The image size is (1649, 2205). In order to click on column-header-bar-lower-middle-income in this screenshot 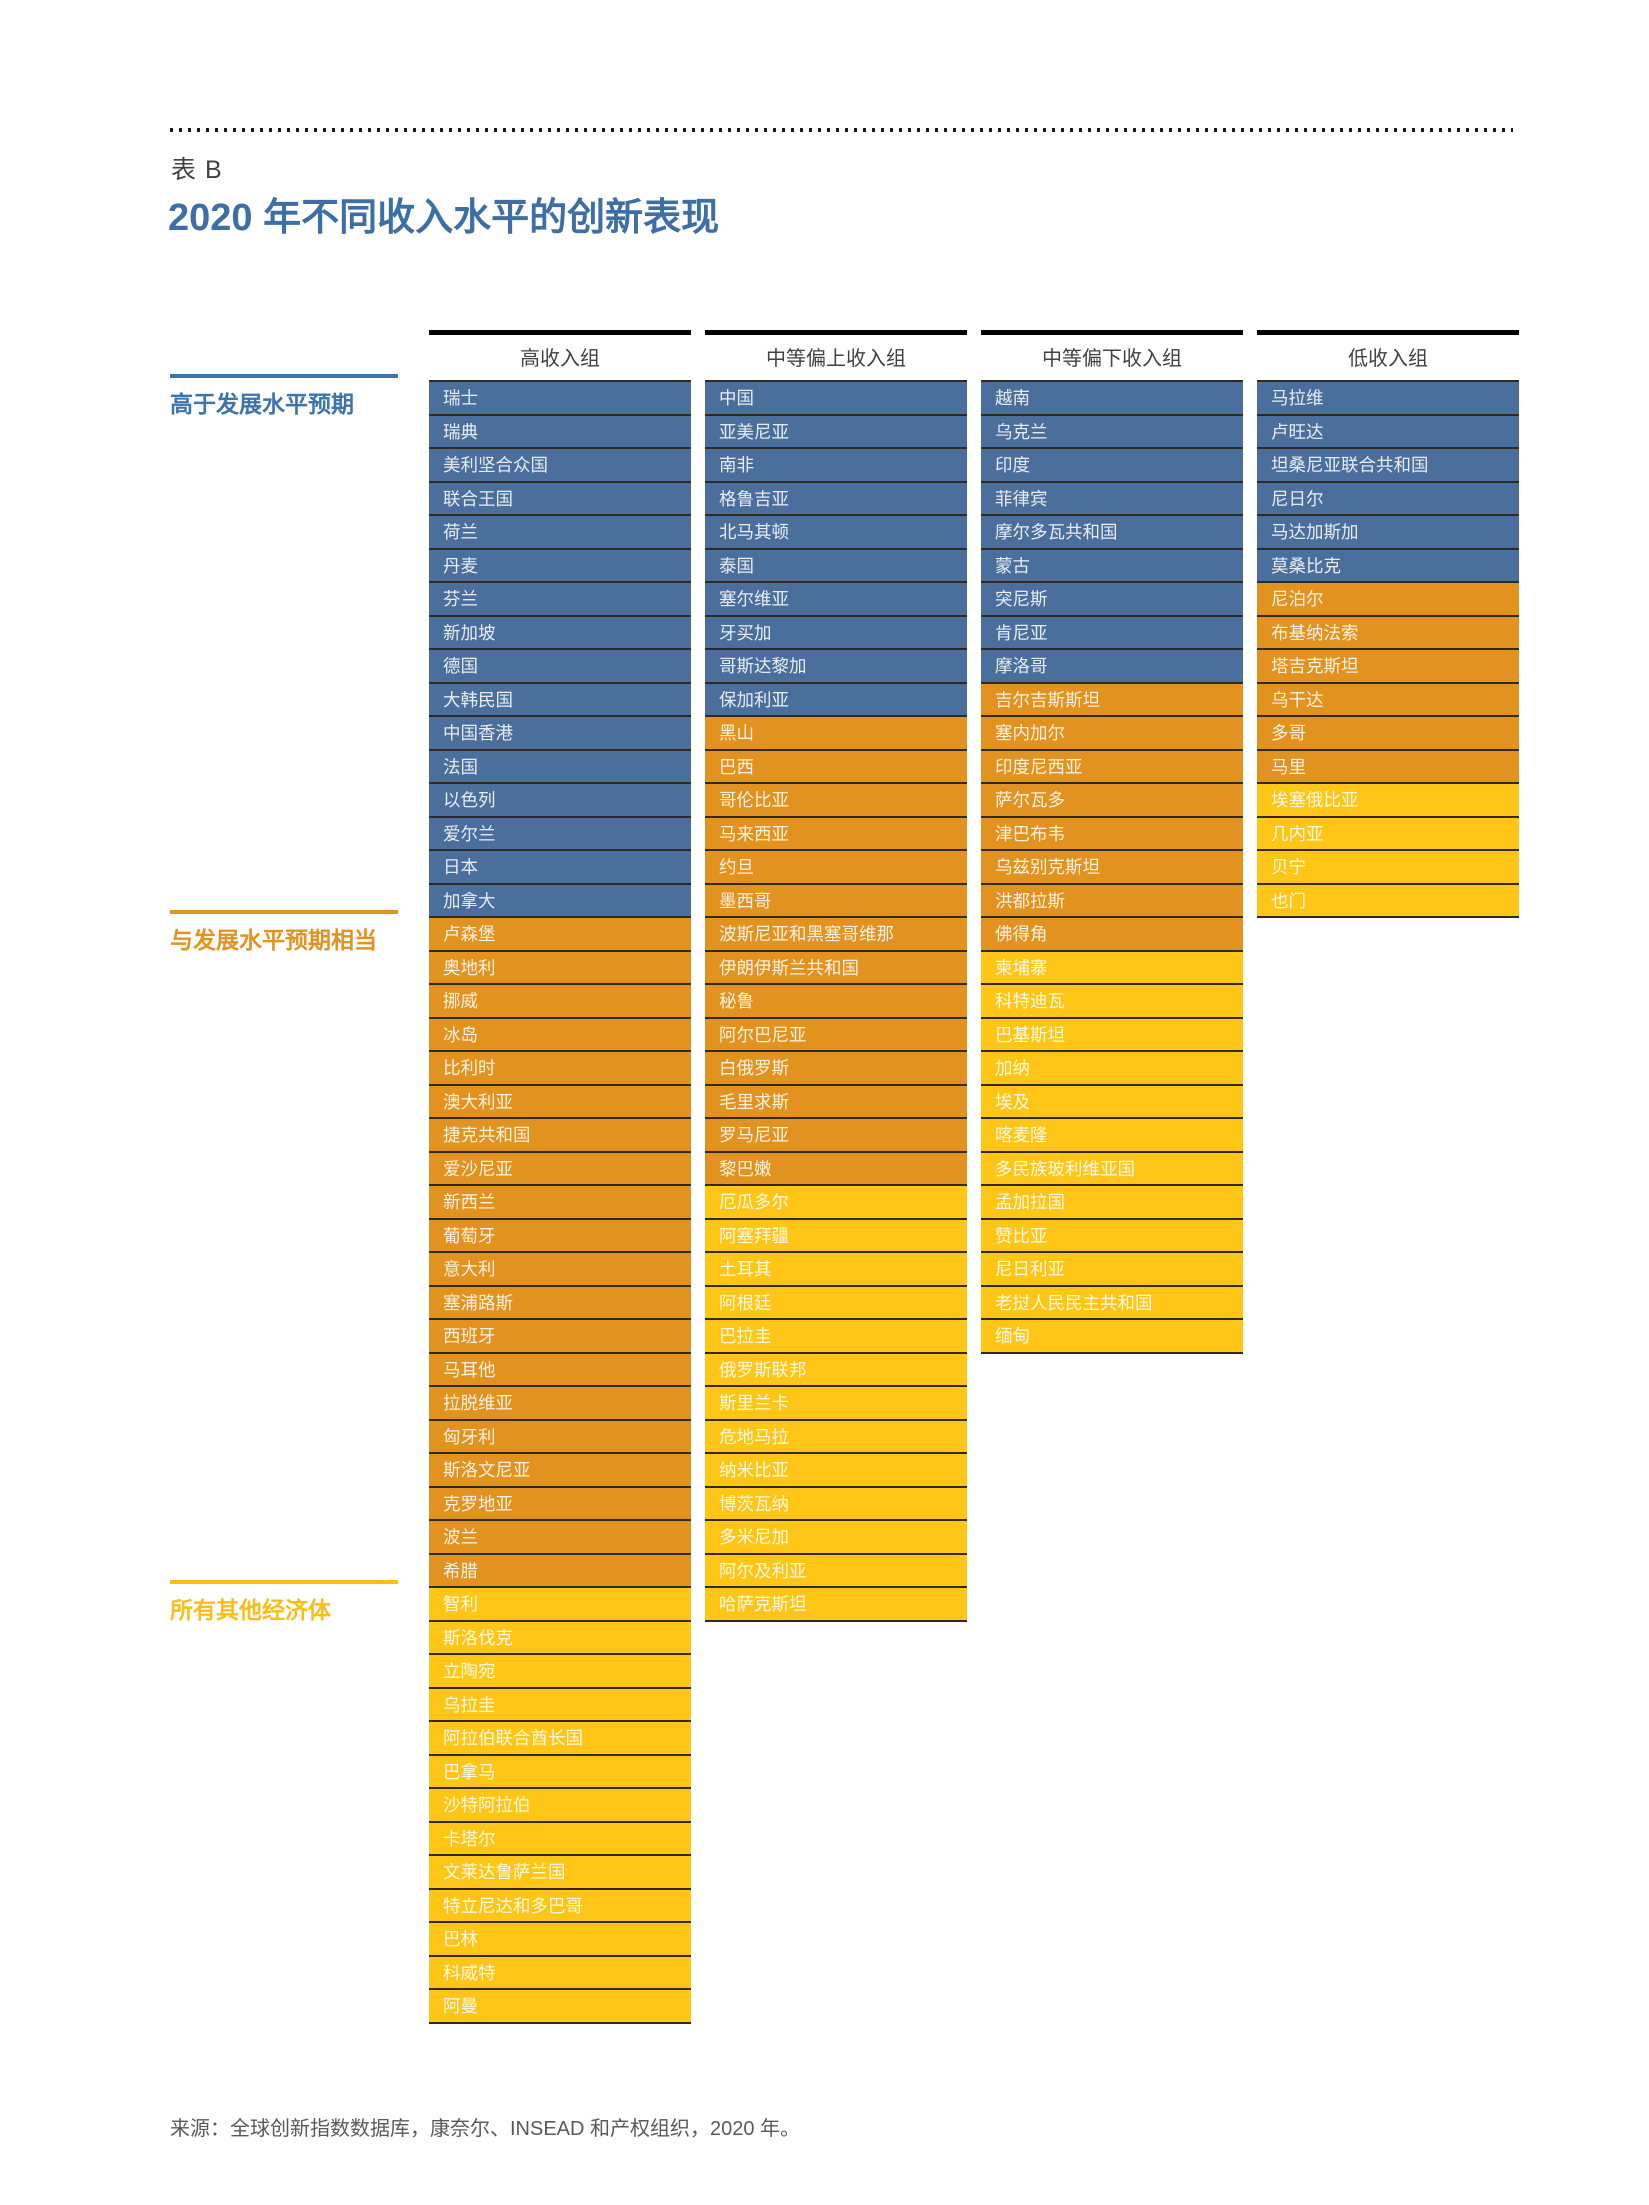, I will do `click(1112, 332)`.